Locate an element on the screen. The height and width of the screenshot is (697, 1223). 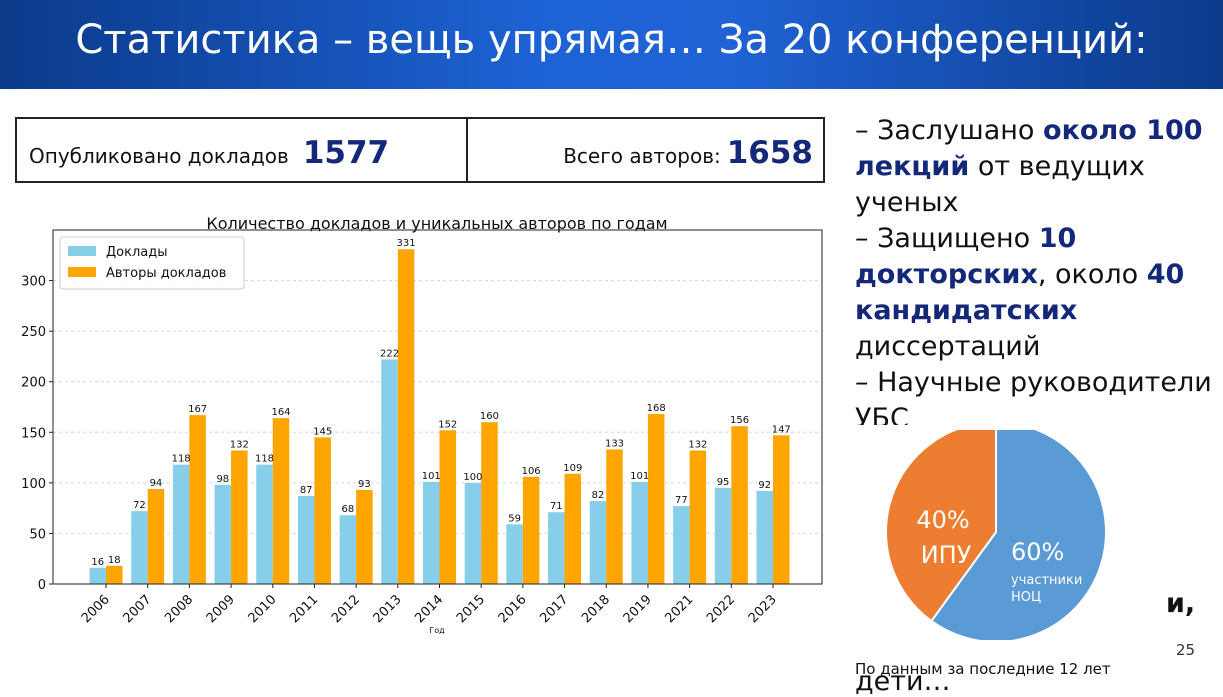
bar-value-label: 100 is located at coordinates (472, 477).